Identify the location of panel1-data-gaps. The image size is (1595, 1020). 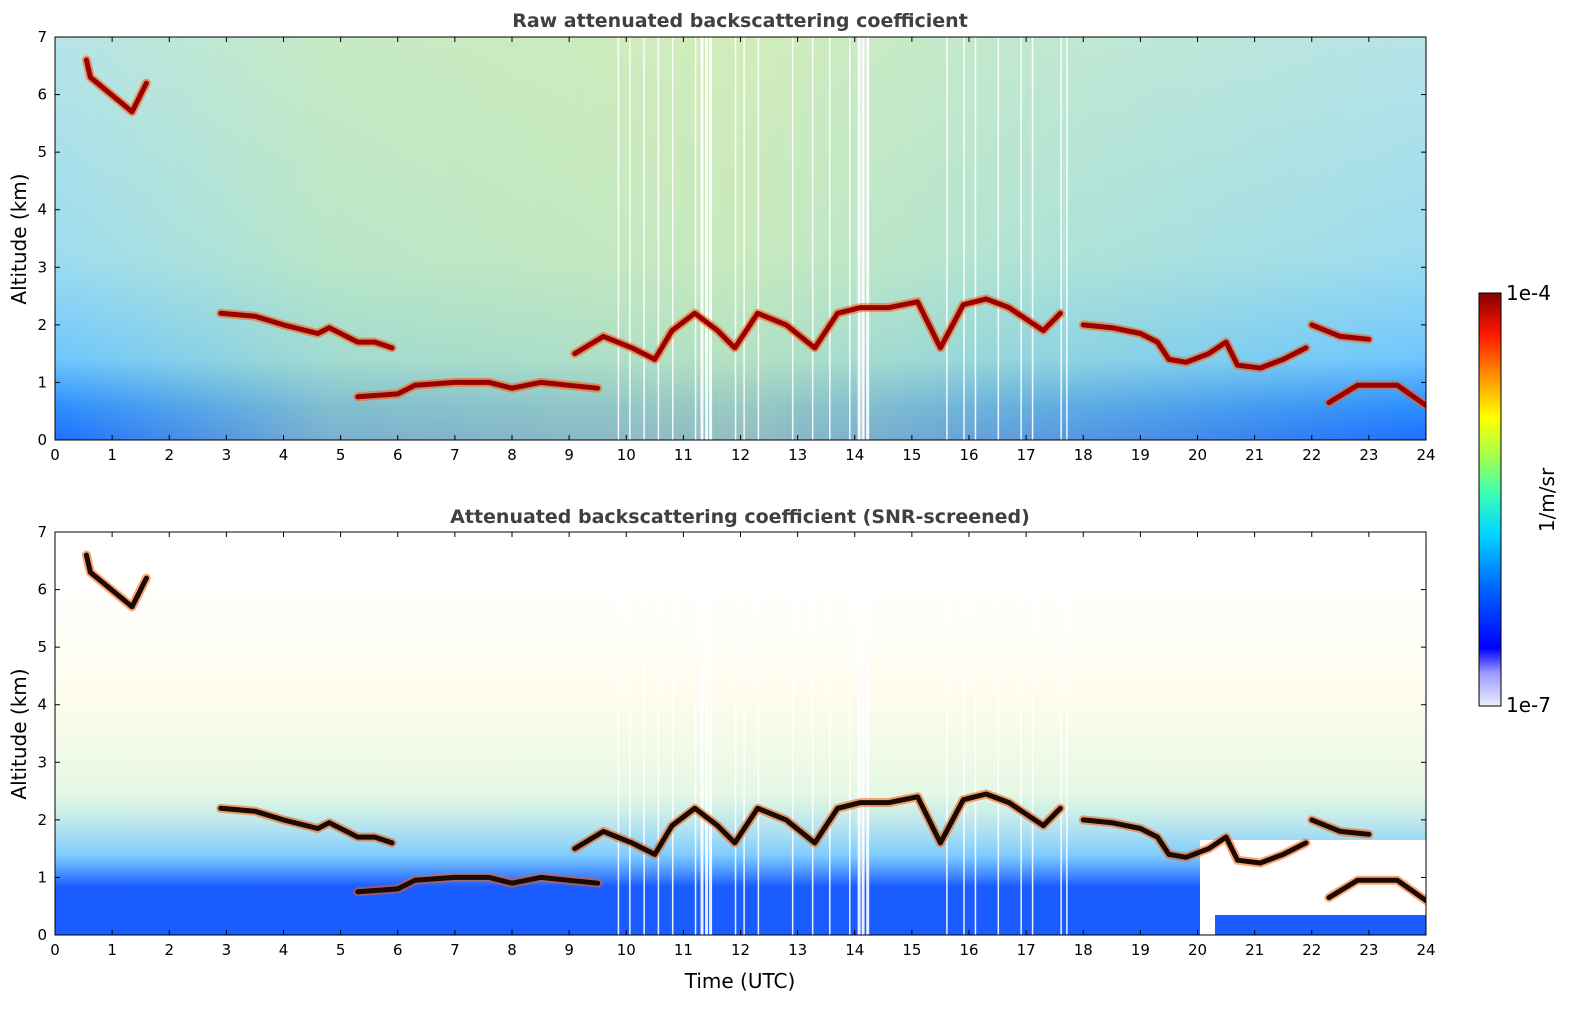
(842, 238).